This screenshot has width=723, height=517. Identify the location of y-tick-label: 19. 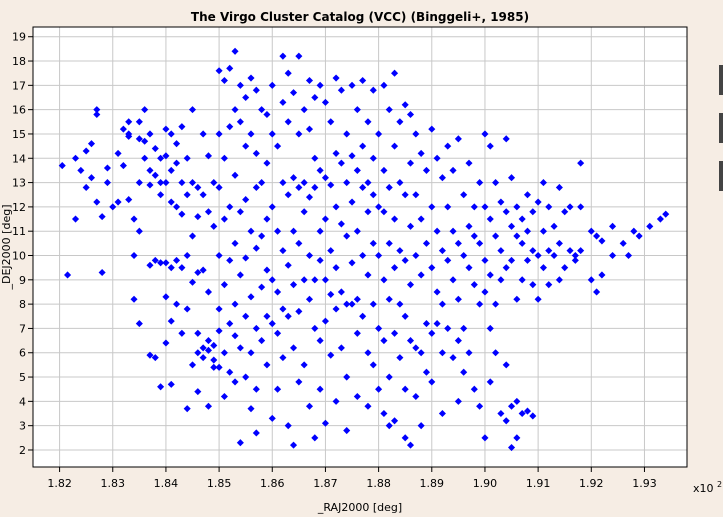
(19, 37).